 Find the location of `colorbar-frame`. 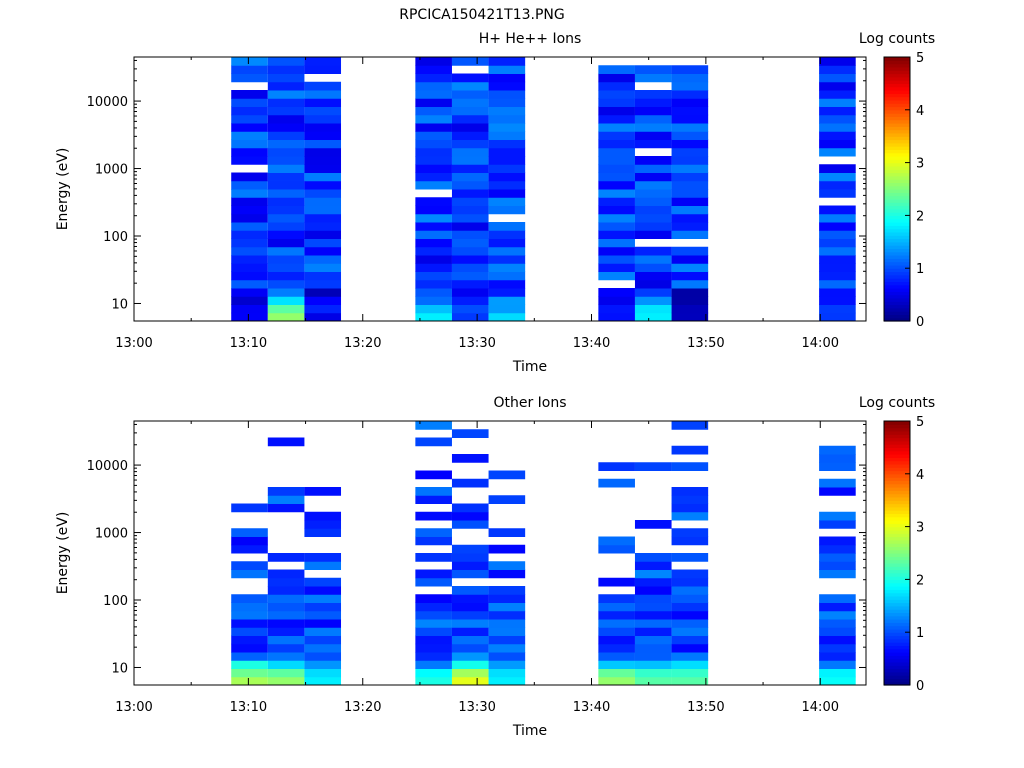

colorbar-frame is located at coordinates (897, 553).